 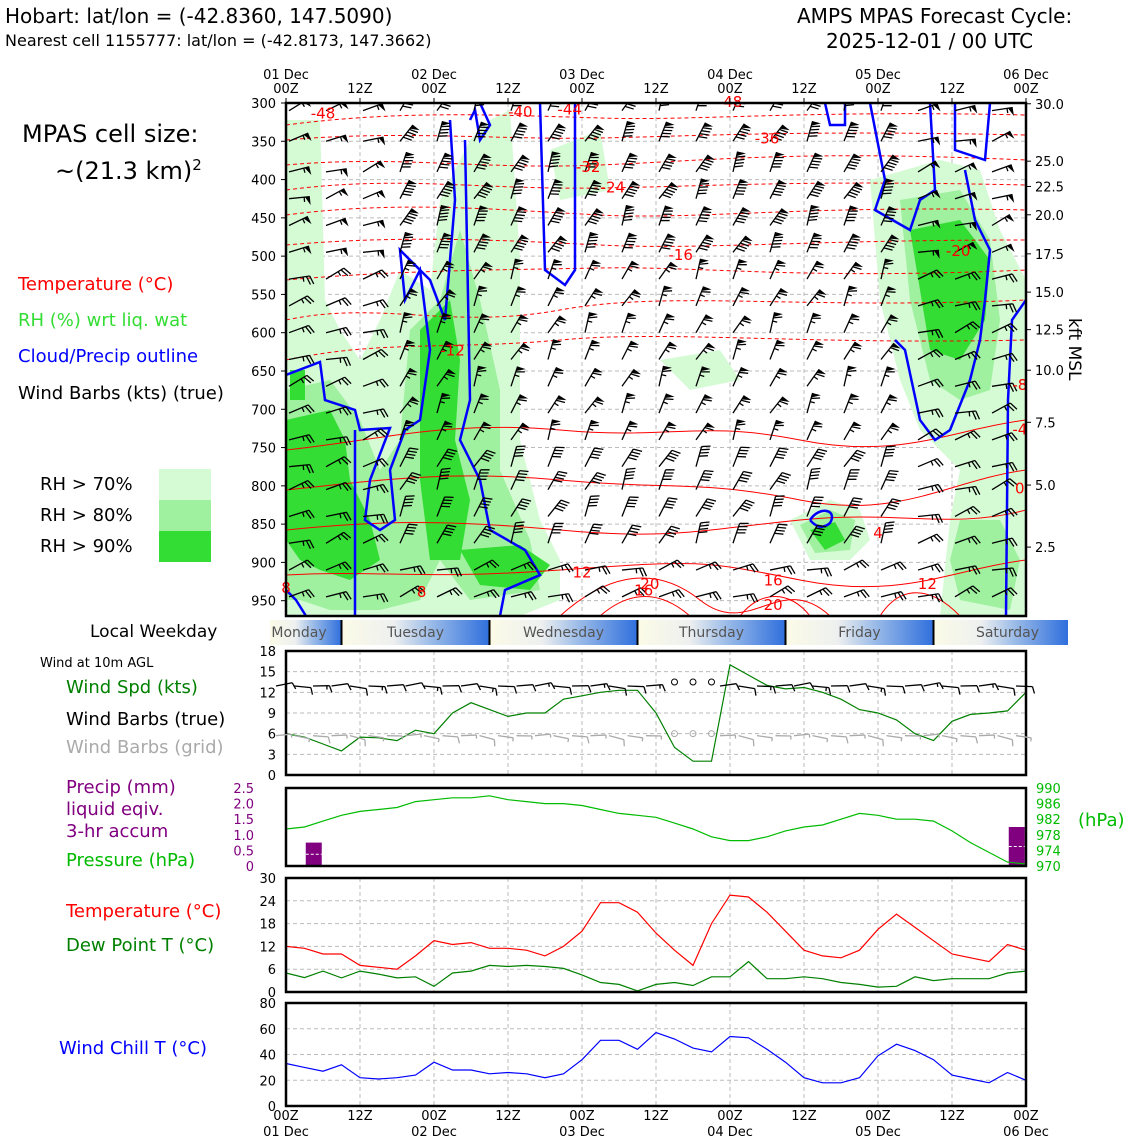 I want to click on isotherm-label: -24, so click(x=613, y=188).